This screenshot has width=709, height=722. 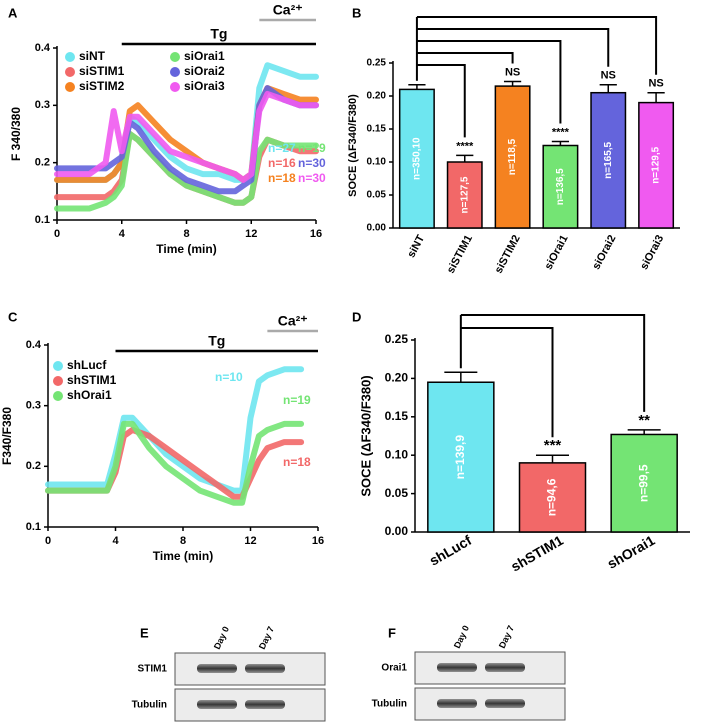 I want to click on x-tick-label: shSTIM1, so click(x=537, y=553).